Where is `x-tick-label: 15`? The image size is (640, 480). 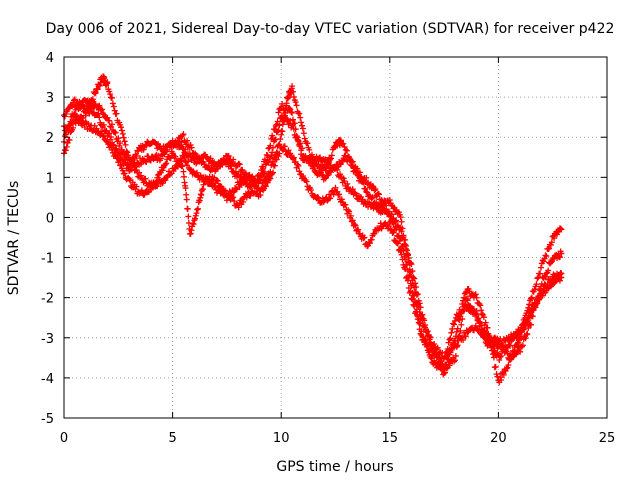
x-tick-label: 15 is located at coordinates (390, 438).